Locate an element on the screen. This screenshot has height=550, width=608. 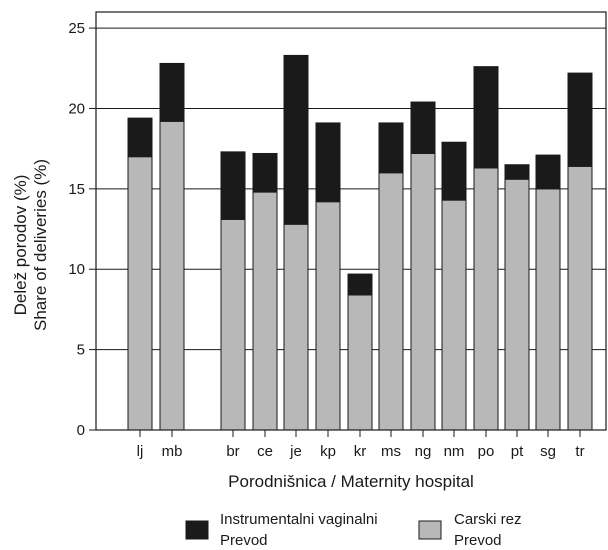
y-axis-title-translation: Share of deliveries (%) is located at coordinates (40, 245).